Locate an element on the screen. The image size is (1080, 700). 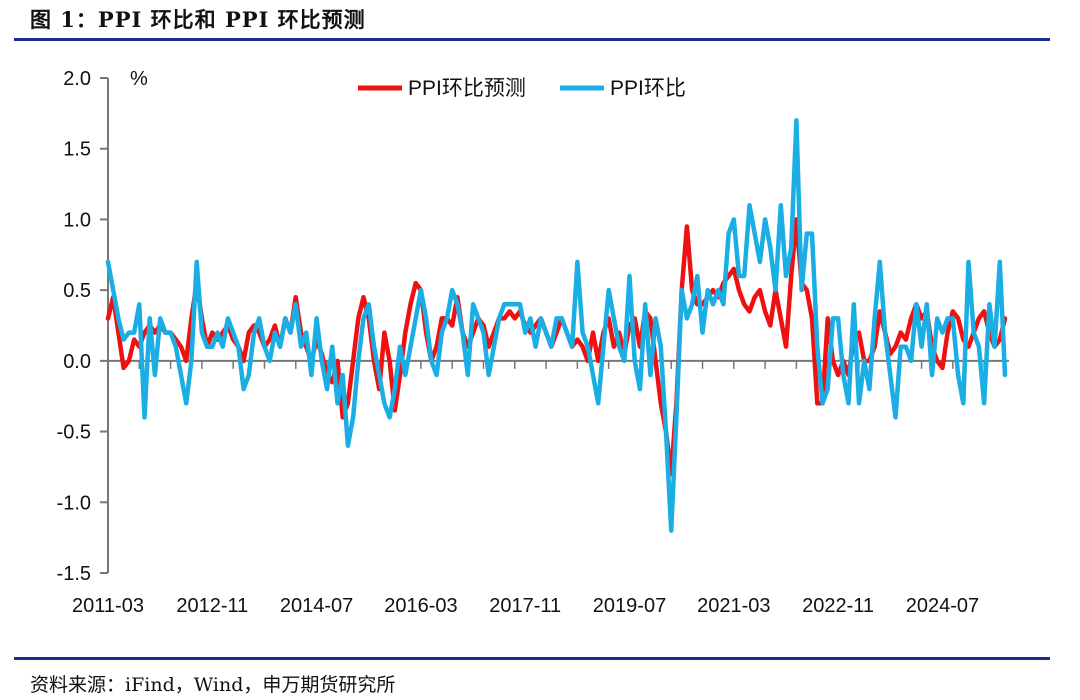
y-tick-label: 1.5 is located at coordinates (77, 150).